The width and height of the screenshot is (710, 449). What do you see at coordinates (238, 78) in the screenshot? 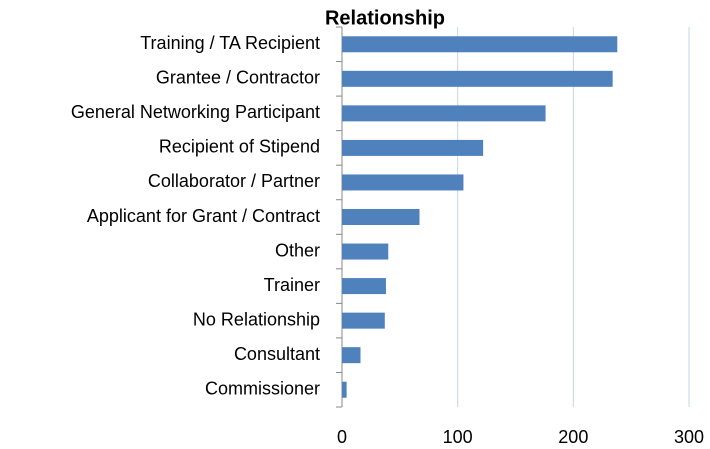
I see `y-tick-label: Grantee / Contractor` at bounding box center [238, 78].